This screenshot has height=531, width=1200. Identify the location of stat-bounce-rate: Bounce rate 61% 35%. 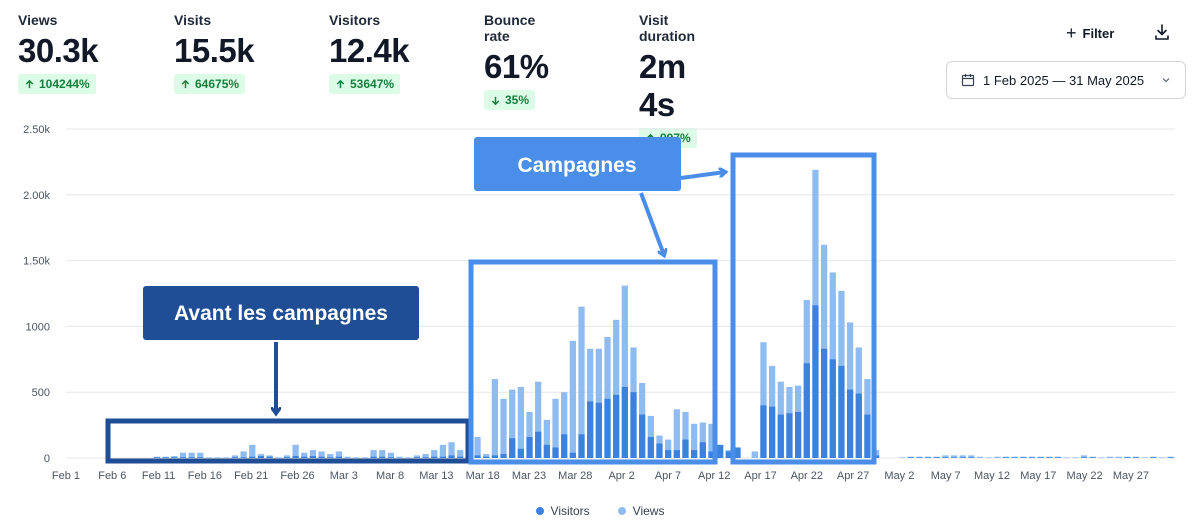
(516, 61).